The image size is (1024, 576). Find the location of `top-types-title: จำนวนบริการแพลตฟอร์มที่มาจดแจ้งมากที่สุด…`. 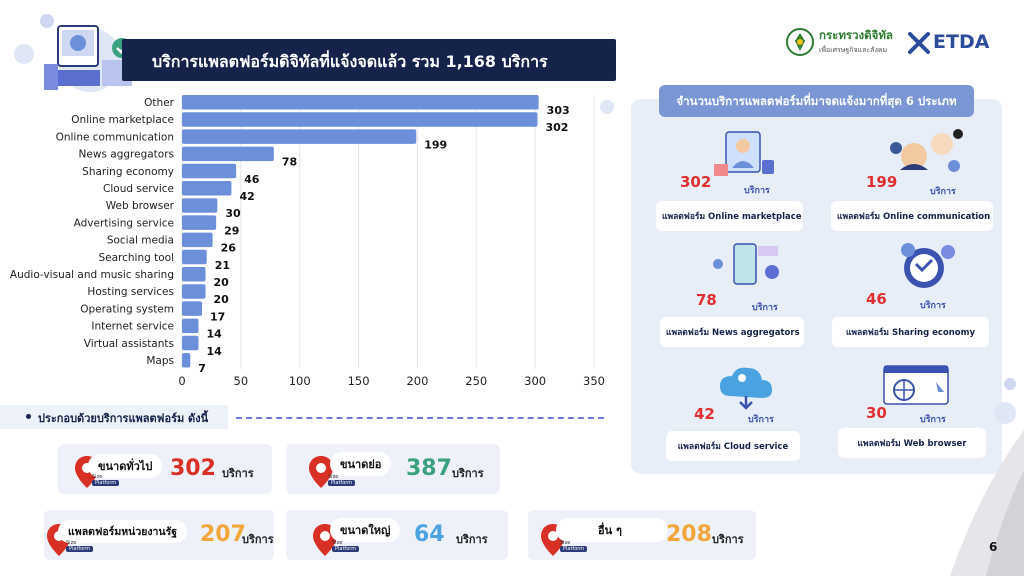

top-types-title: จำนวนบริการแพลตฟอร์มที่มาจดแจ้งมากที่สุด… is located at coordinates (816, 101).